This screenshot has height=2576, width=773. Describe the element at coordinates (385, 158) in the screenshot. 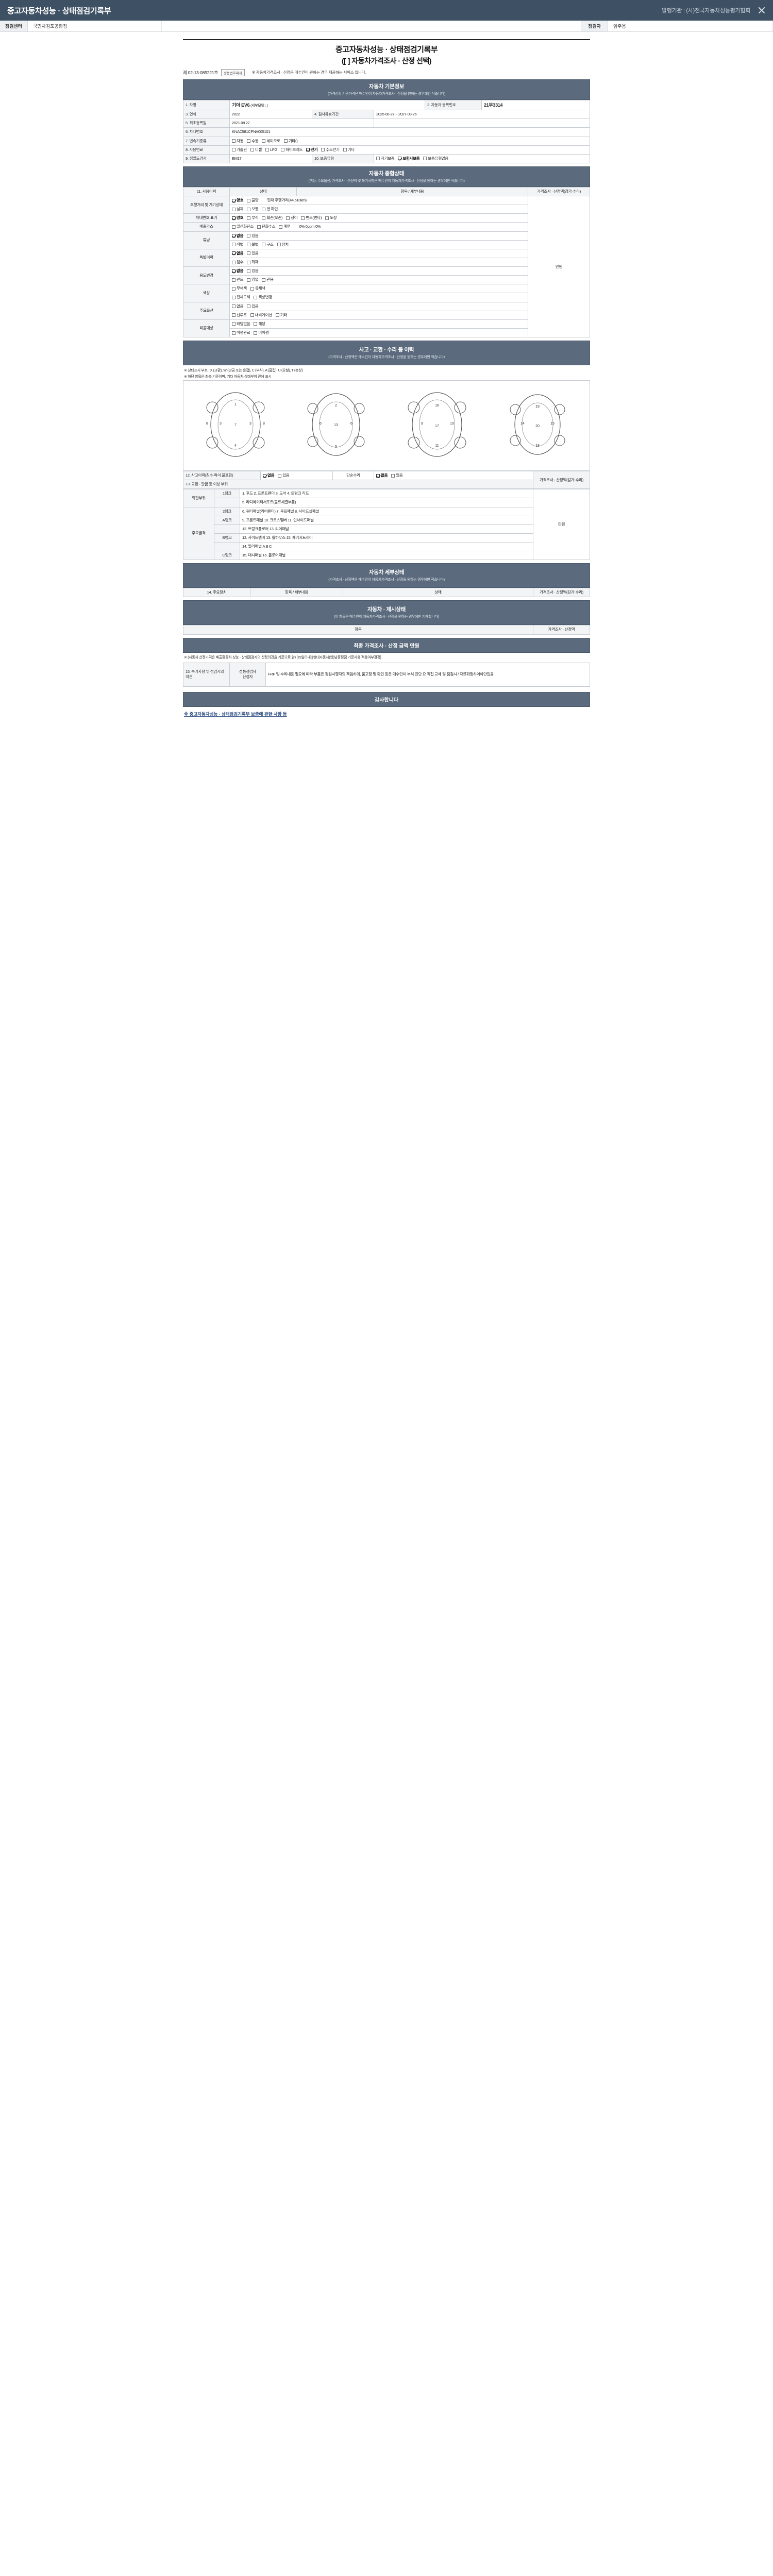

I see `warranty-option: 자기보증` at that location.